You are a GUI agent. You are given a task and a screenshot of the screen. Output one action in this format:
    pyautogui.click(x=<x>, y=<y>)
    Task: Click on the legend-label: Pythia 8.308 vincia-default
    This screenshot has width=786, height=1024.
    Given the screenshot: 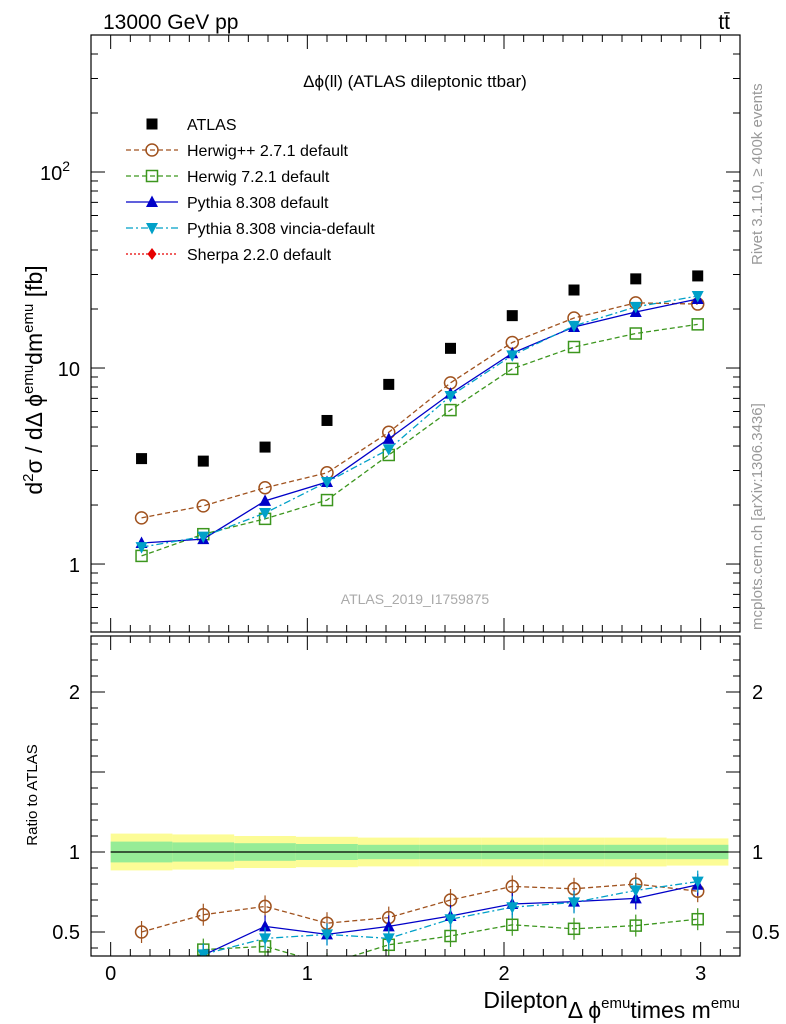 What is the action you would take?
    pyautogui.click(x=281, y=229)
    